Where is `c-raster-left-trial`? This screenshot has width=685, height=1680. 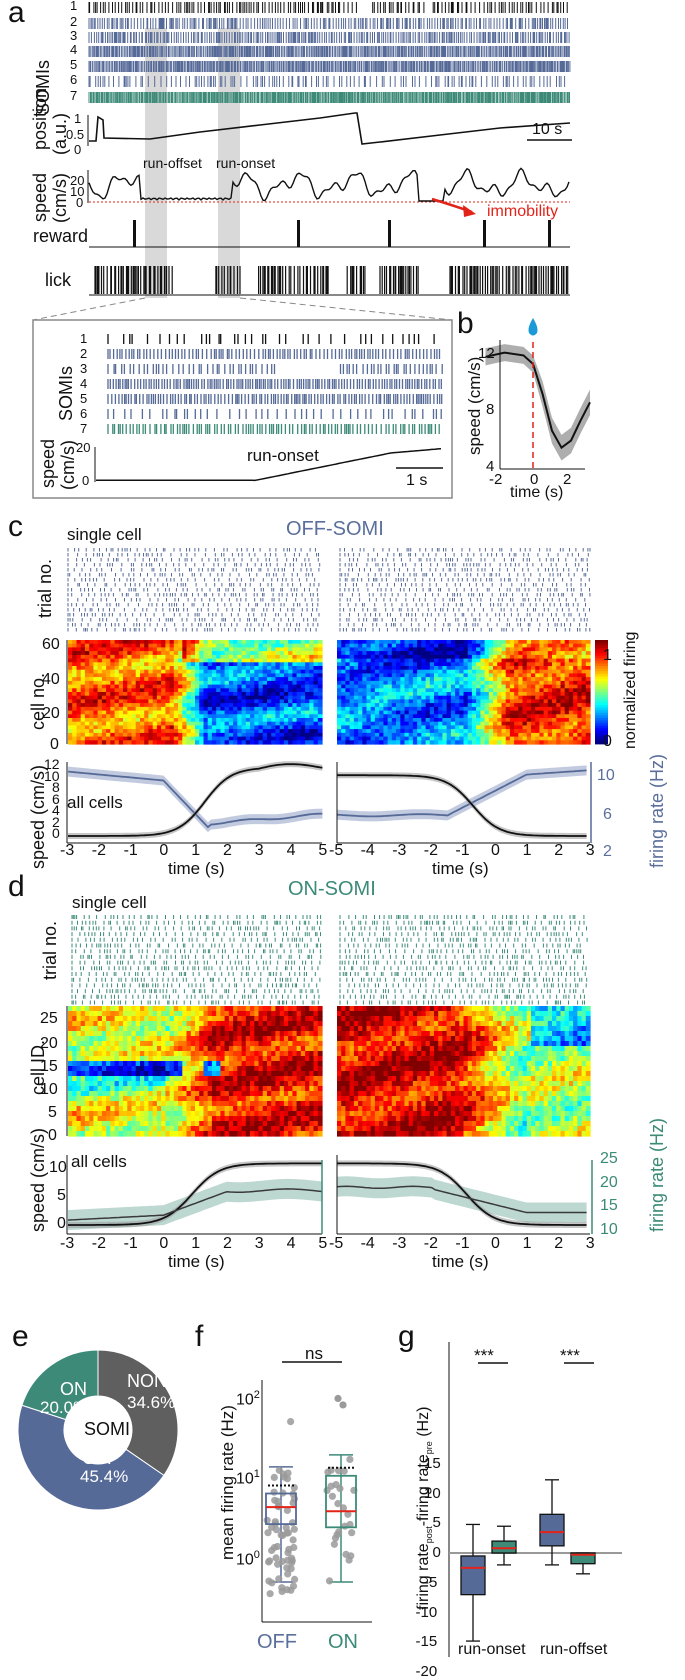 c-raster-left-trial is located at coordinates (193, 625).